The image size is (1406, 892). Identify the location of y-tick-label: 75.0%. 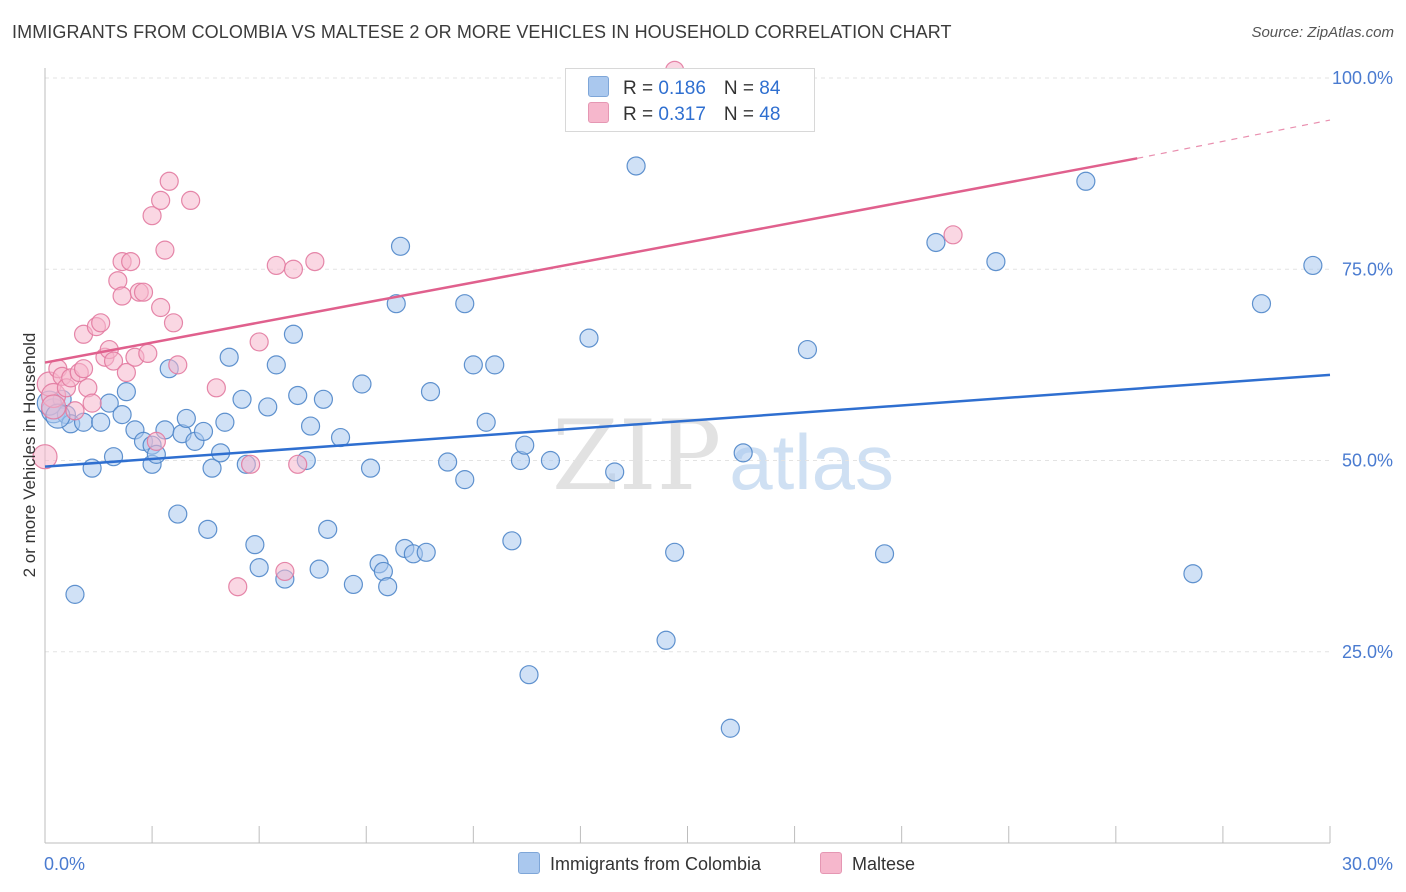
(1367, 269).